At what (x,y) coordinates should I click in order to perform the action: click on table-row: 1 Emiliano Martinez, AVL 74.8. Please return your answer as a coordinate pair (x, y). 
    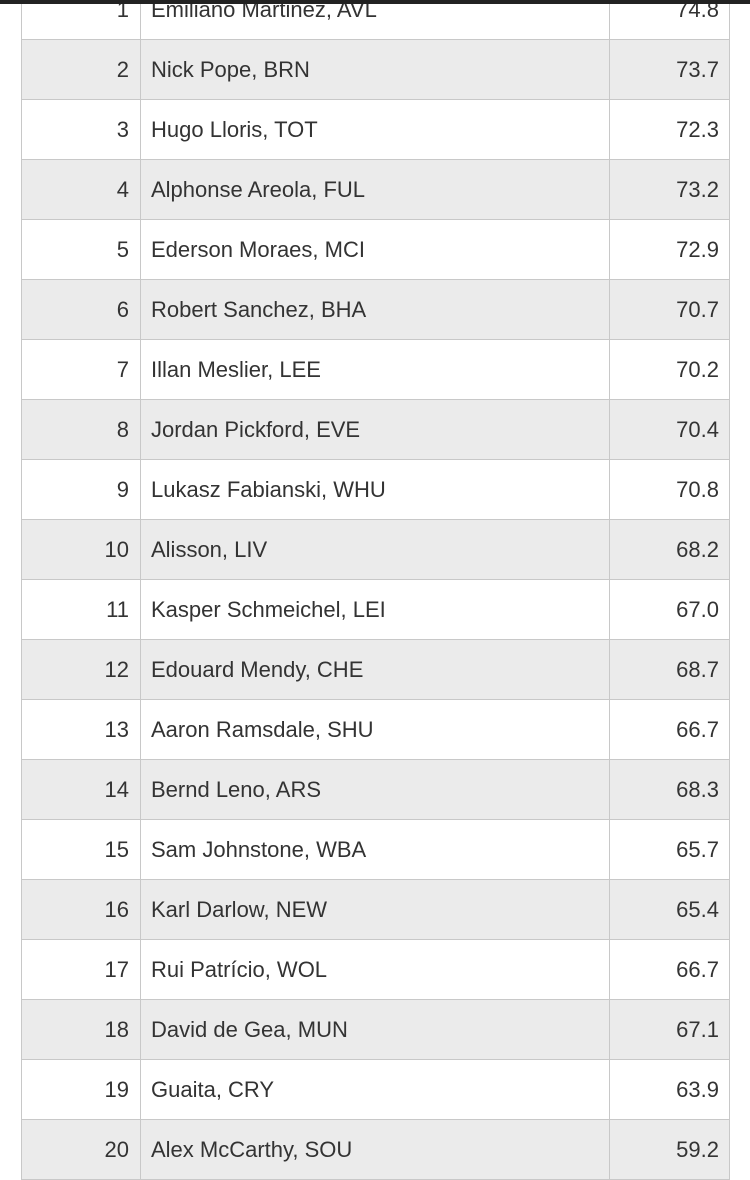
    Looking at the image, I should click on (375, 20).